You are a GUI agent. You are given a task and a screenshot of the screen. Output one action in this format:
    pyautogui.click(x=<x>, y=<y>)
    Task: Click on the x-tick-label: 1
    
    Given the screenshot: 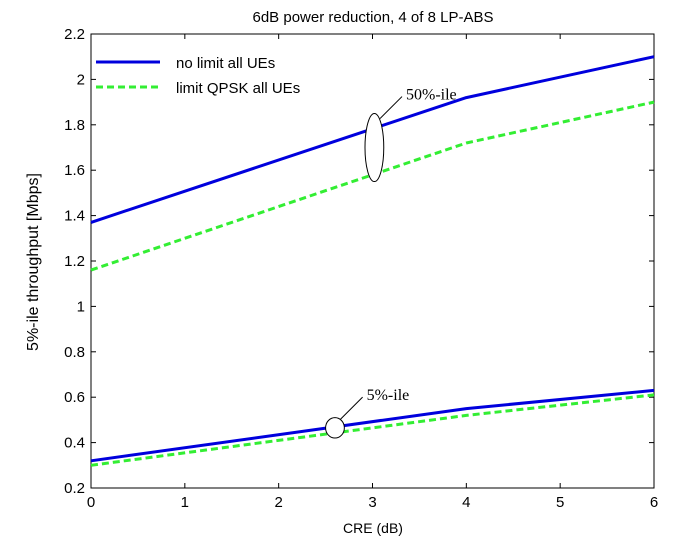 What is the action you would take?
    pyautogui.click(x=185, y=502)
    